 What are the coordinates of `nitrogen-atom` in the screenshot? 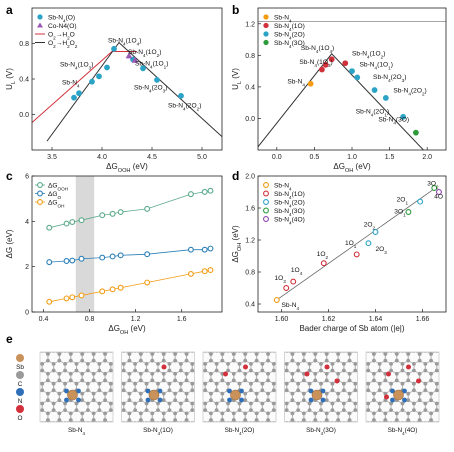 It's located at (148, 400).